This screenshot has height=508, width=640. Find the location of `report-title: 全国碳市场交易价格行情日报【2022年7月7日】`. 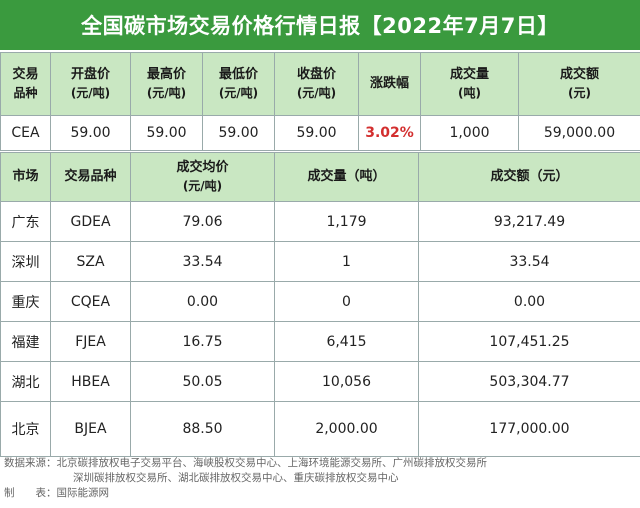

report-title: 全国碳市场交易价格行情日报【2022年7月7日】 is located at coordinates (320, 25).